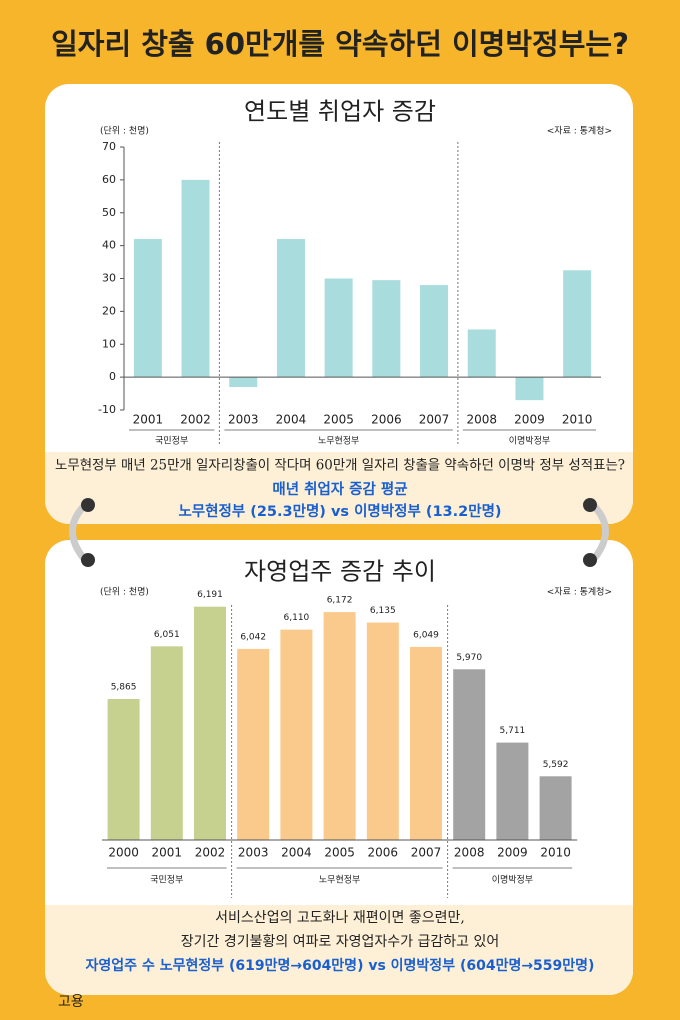 The image size is (680, 1020). Describe the element at coordinates (109, 310) in the screenshot. I see `y-tick-label: 20` at that location.